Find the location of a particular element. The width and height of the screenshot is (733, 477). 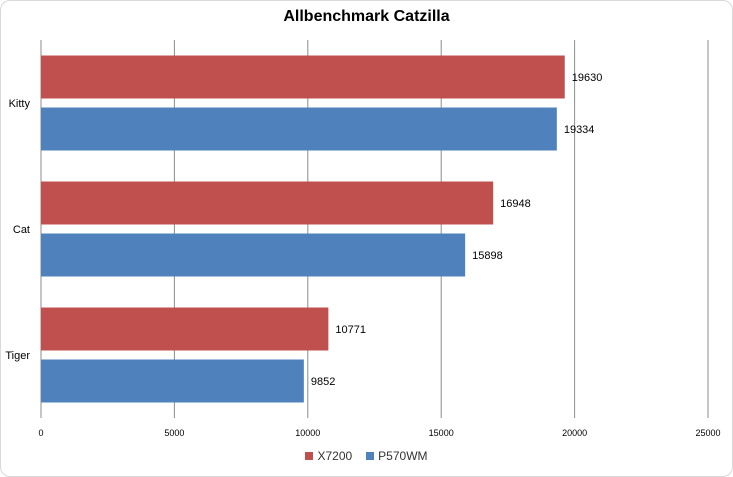

legend-label-p570wm: P570WM is located at coordinates (403, 456).